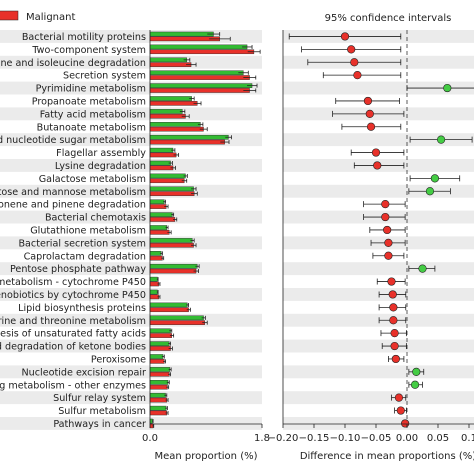  I want to click on category-label: Bacterial chemotaxis, so click(95, 218).